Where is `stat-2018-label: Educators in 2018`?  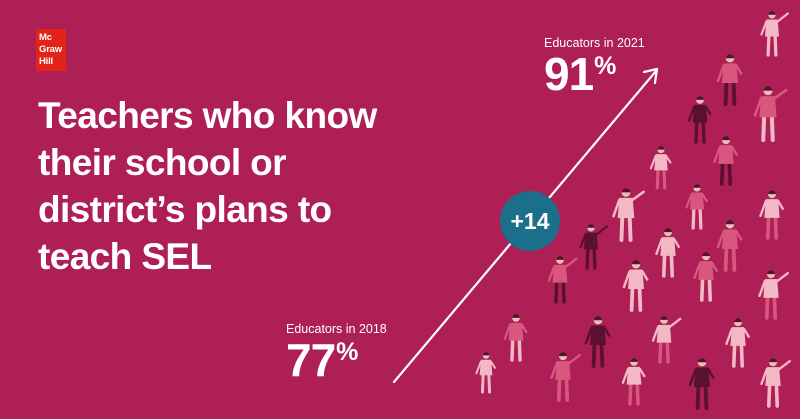
stat-2018-label: Educators in 2018 is located at coordinates (336, 329).